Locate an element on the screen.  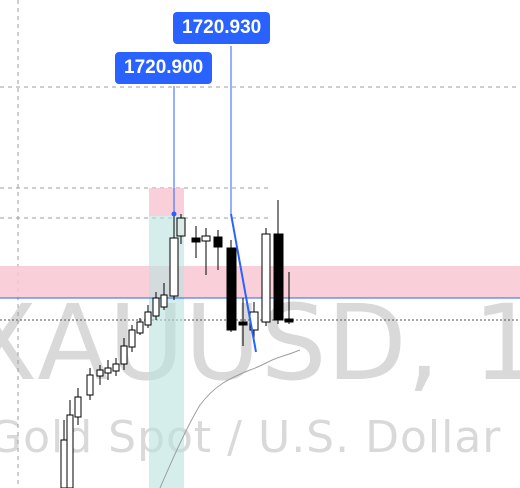
candle-24-body is located at coordinates (289, 320).